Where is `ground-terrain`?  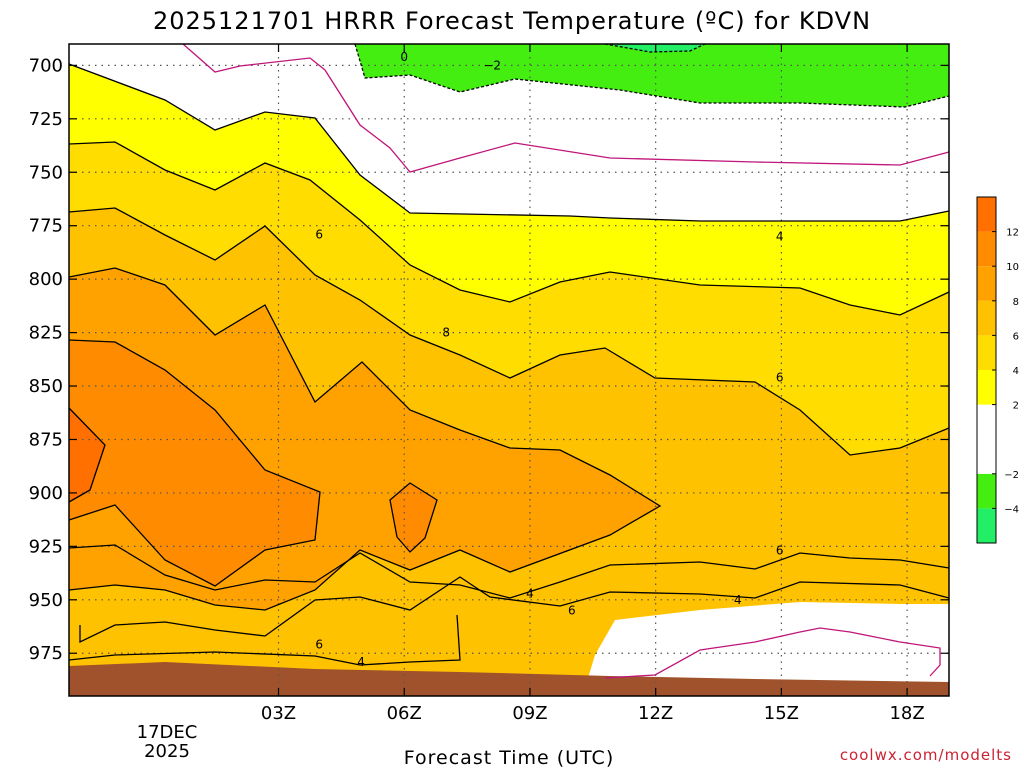
ground-terrain is located at coordinates (509, 679).